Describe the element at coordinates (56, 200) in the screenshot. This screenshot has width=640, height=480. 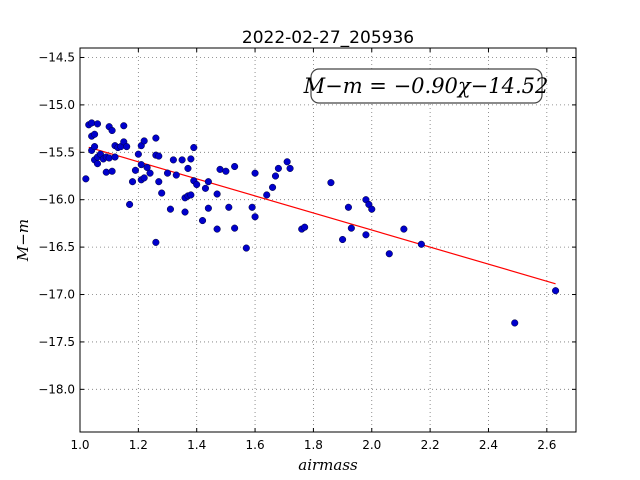
I see `y-tick-label: −16.0` at that location.